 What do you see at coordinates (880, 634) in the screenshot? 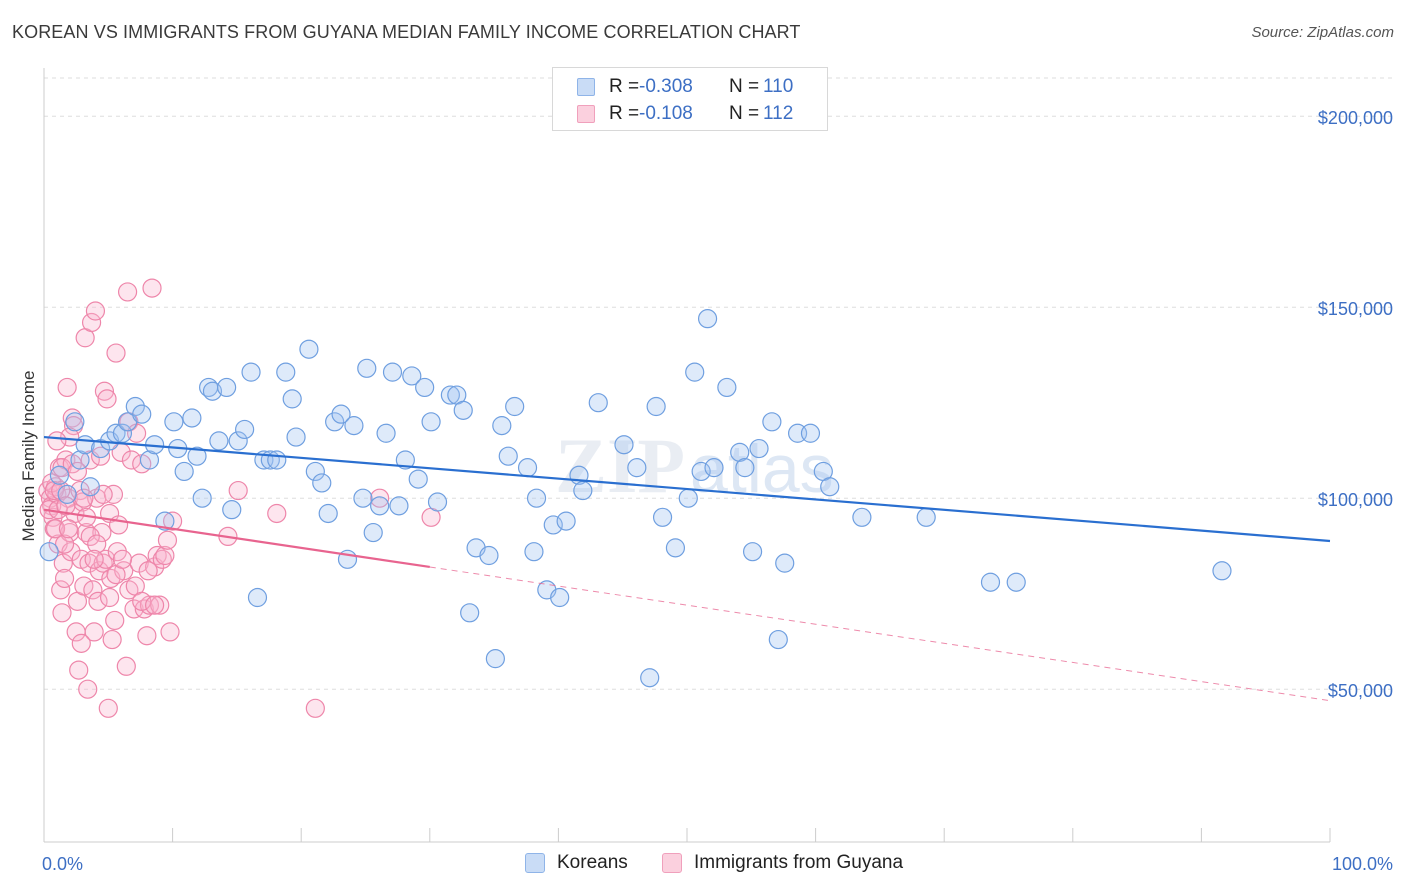
I see `guyana-trend-extension` at bounding box center [880, 634].